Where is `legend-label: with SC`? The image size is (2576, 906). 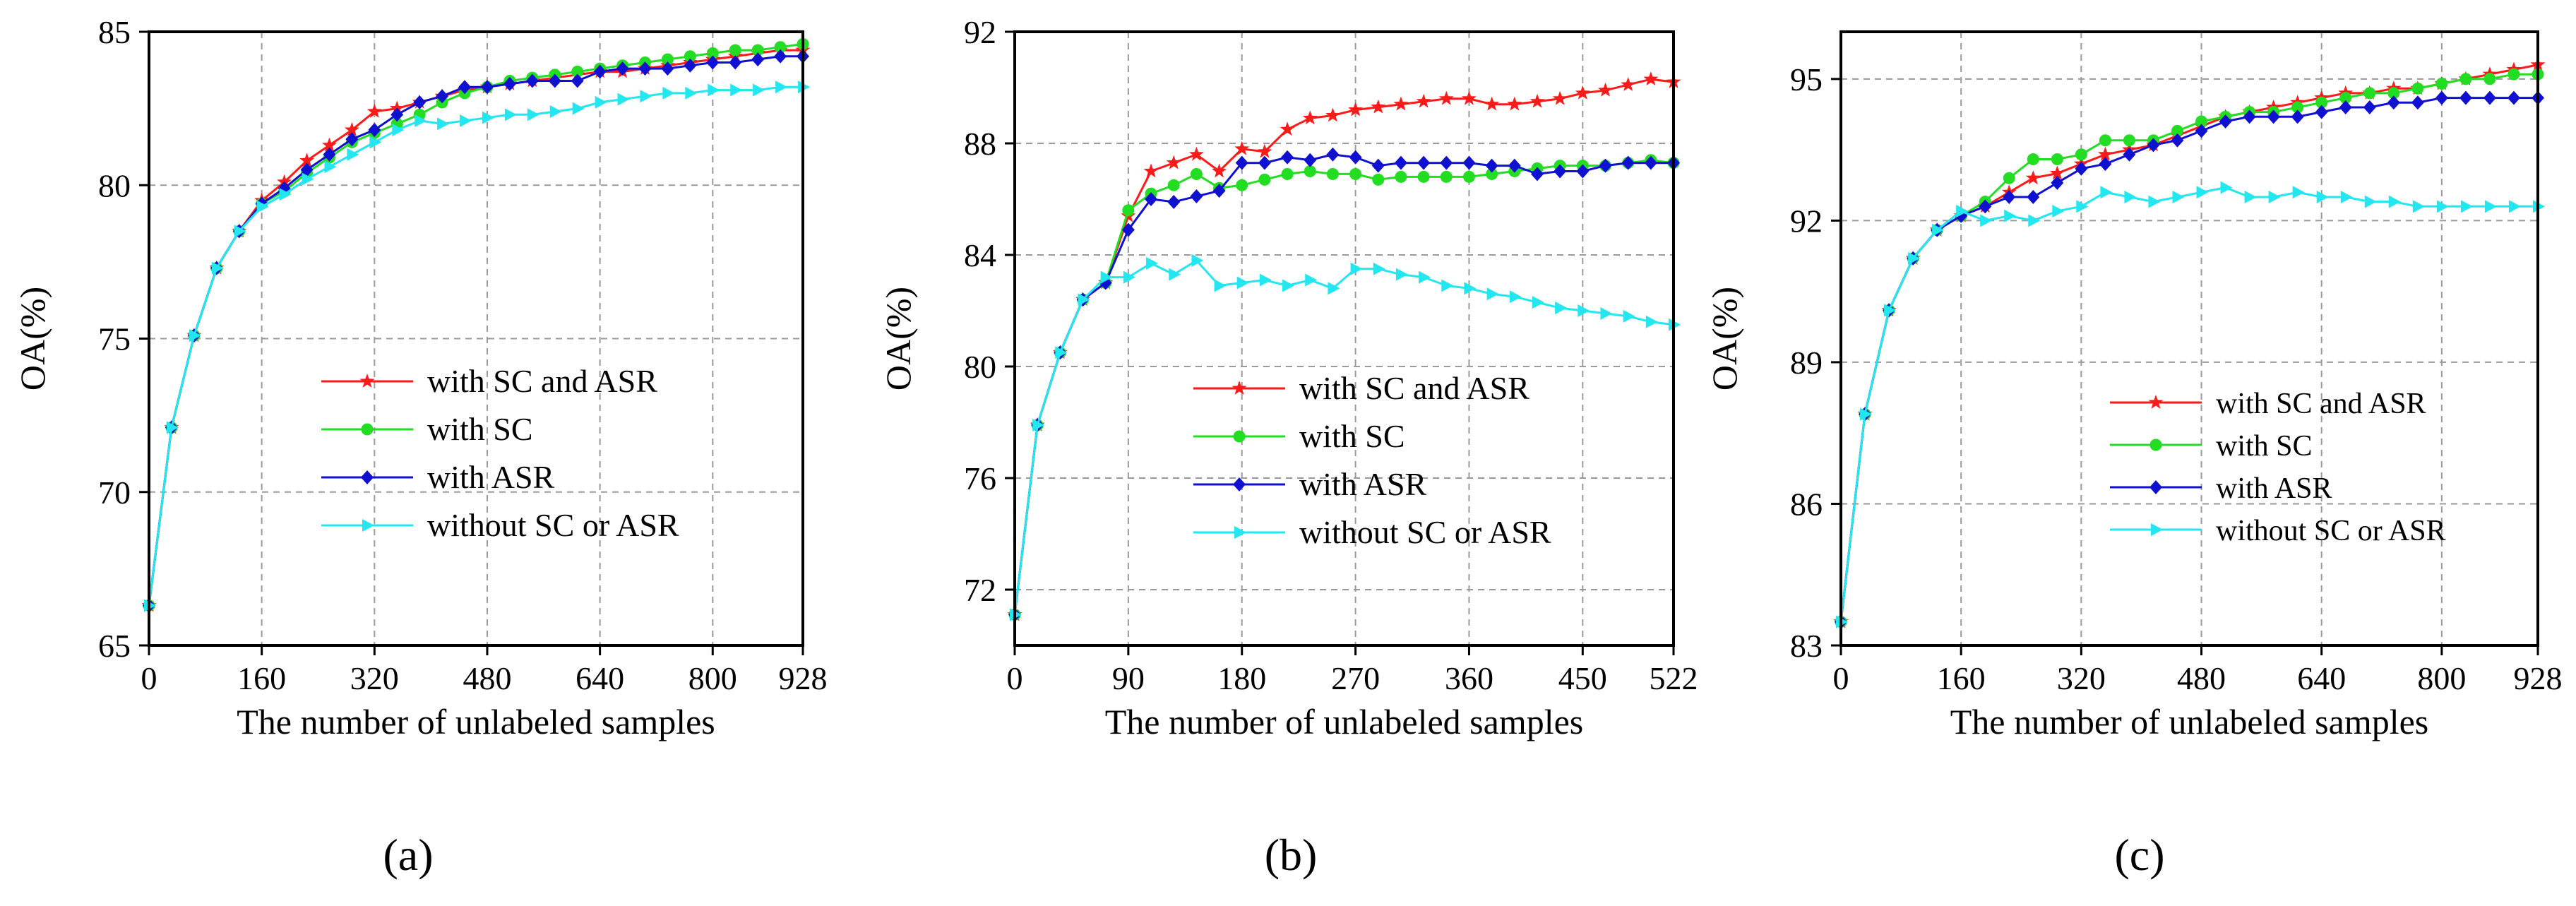 legend-label: with SC is located at coordinates (1352, 436).